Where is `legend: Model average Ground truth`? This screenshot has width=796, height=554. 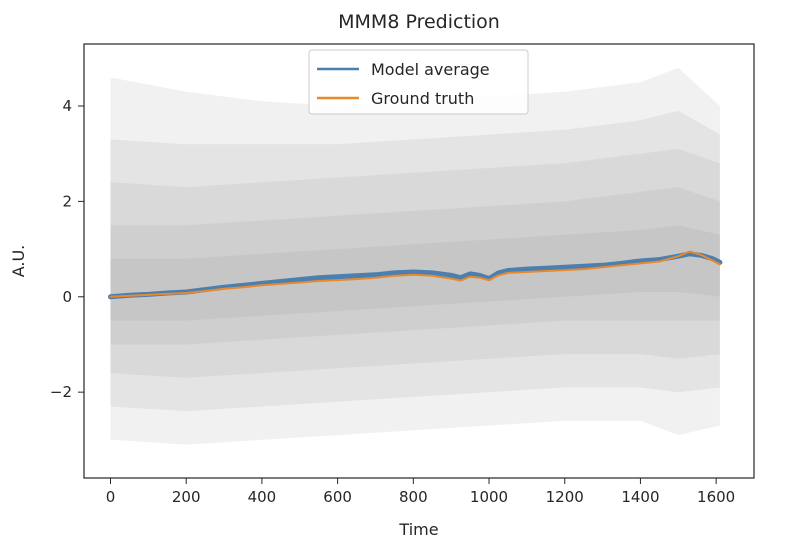
legend: Model average Ground truth is located at coordinates (418, 82).